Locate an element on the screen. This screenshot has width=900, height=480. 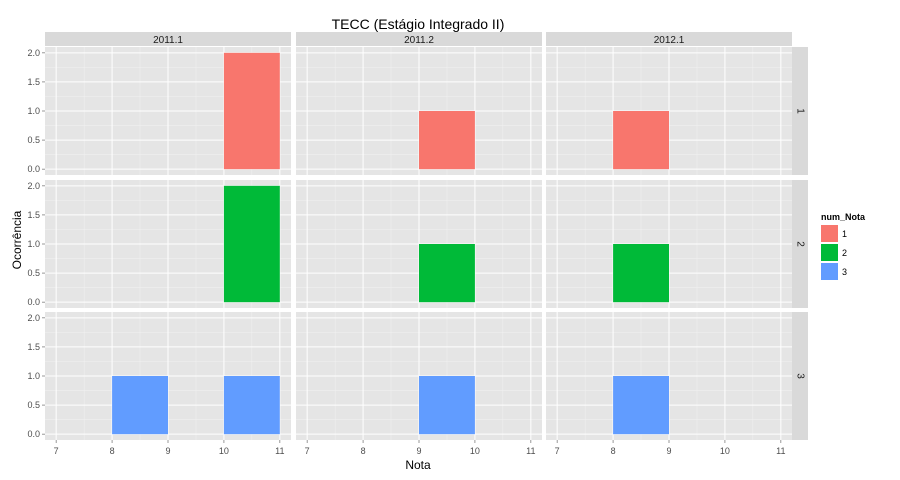
row-strip-label: 2 is located at coordinates (799, 244).